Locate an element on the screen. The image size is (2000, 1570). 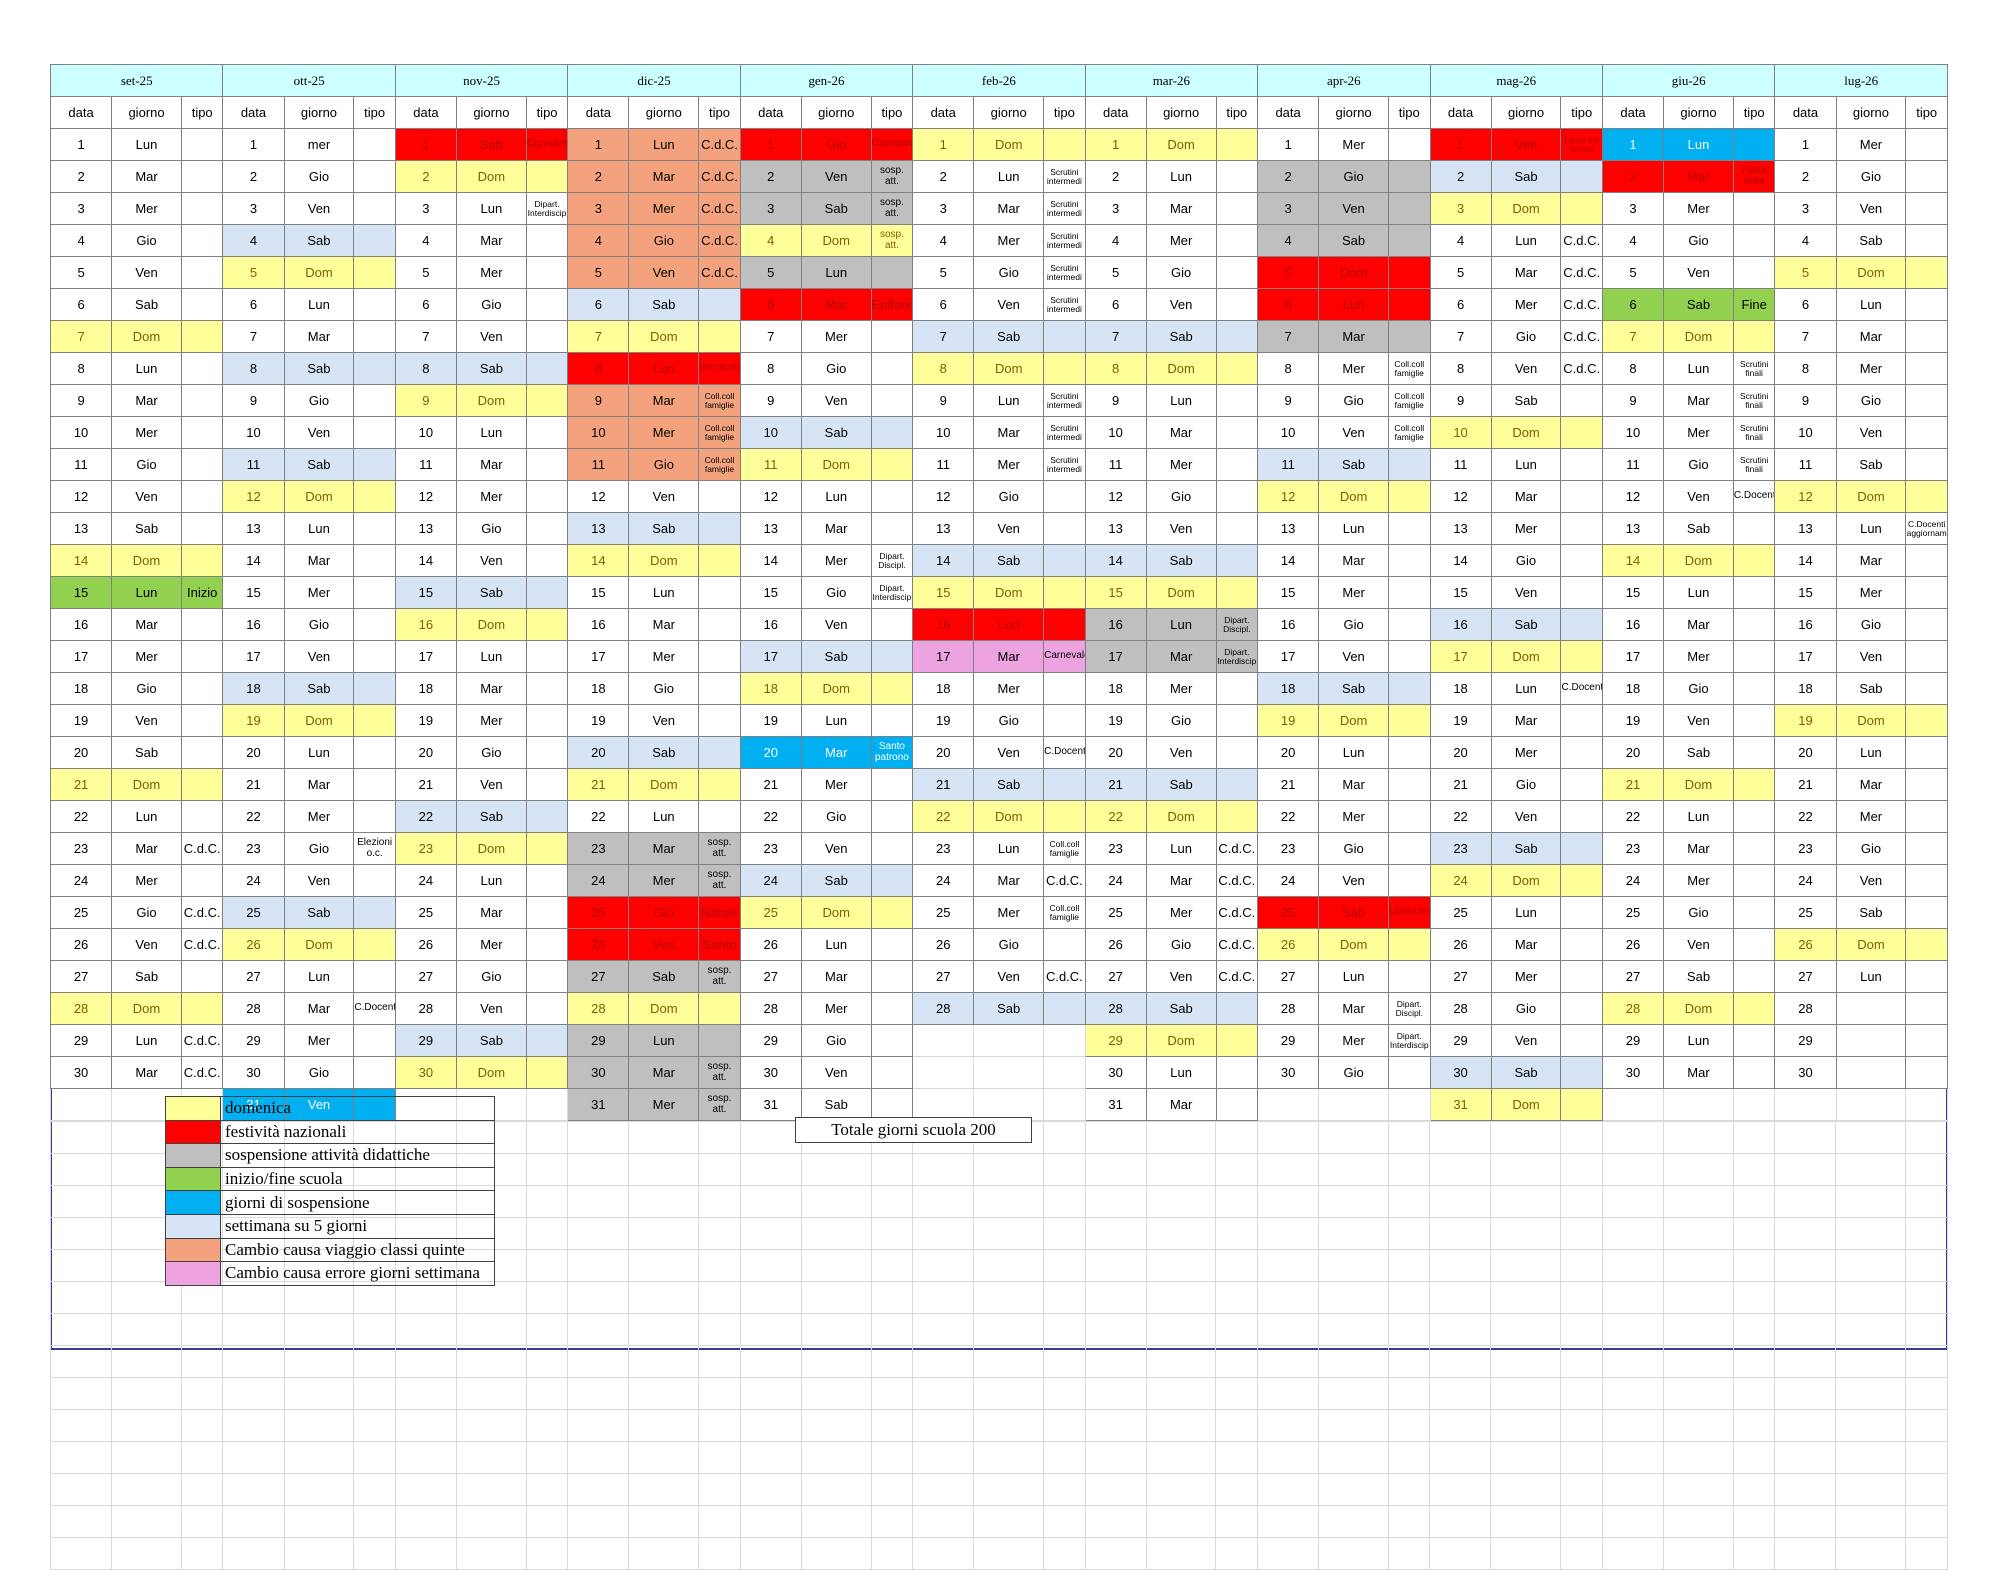
cell-giorno-set25-25: Gio is located at coordinates (146, 912).